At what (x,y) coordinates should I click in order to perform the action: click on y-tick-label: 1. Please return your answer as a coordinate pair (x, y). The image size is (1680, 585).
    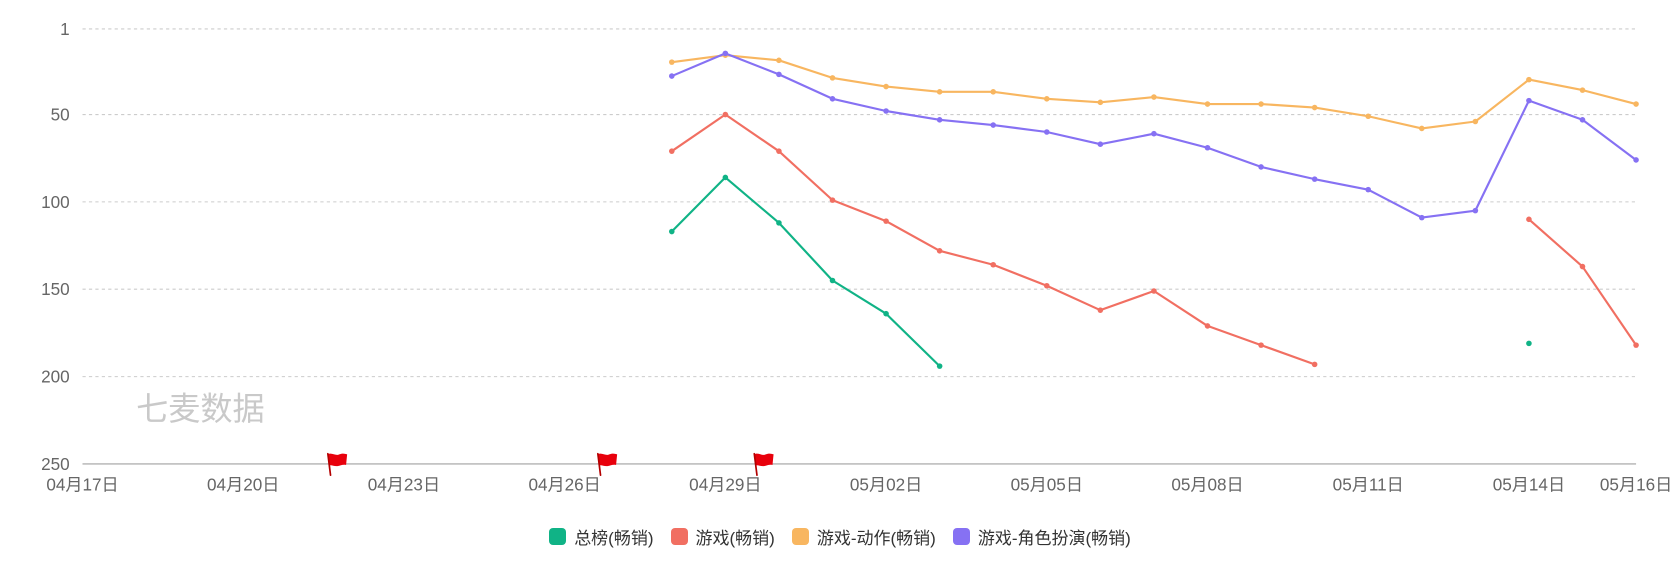
    Looking at the image, I should click on (65, 29).